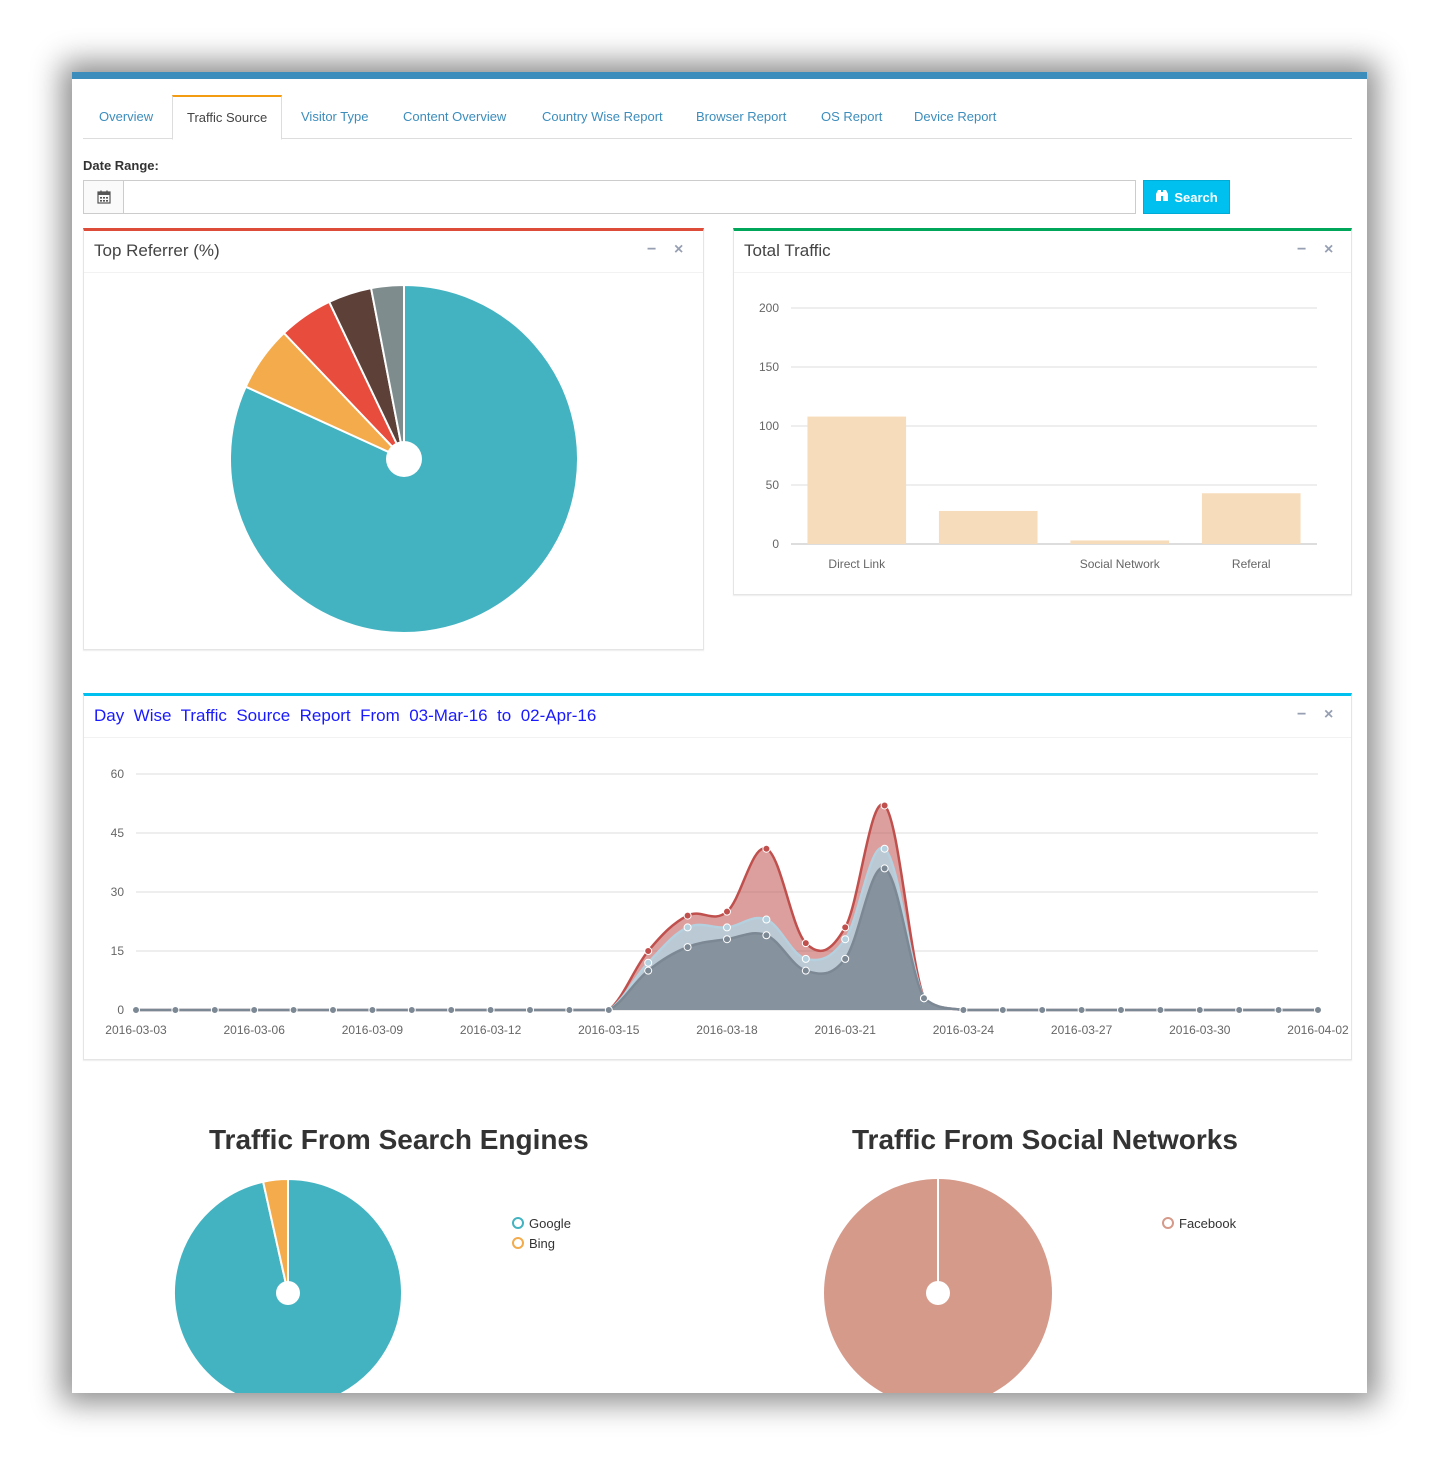  What do you see at coordinates (1251, 564) in the screenshot?
I see `x-tick-label: Referal` at bounding box center [1251, 564].